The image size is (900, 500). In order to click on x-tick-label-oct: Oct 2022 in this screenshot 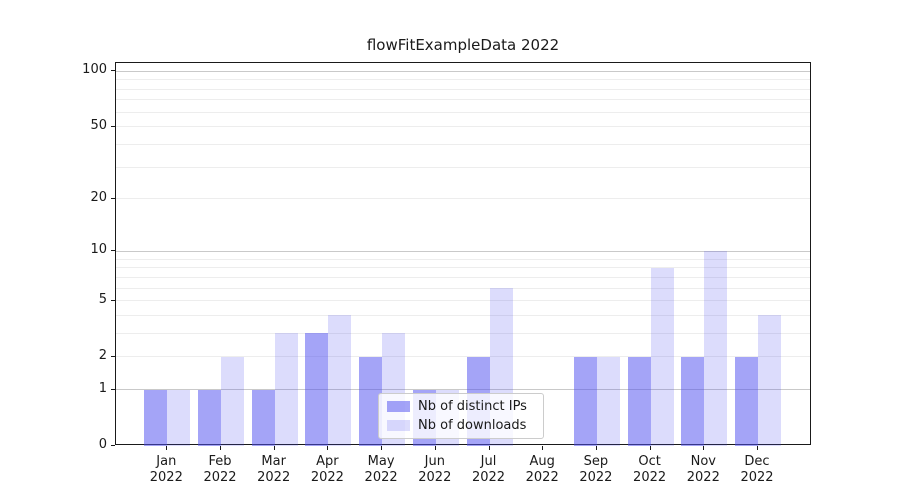, I will do `click(650, 469)`.